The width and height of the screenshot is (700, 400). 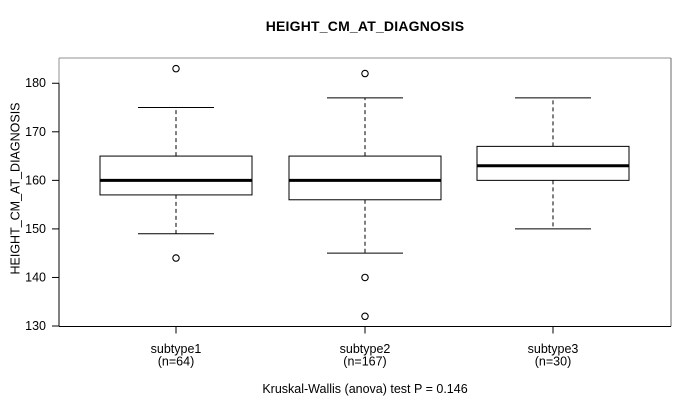 I want to click on y-tick-label: 160, so click(x=35, y=180).